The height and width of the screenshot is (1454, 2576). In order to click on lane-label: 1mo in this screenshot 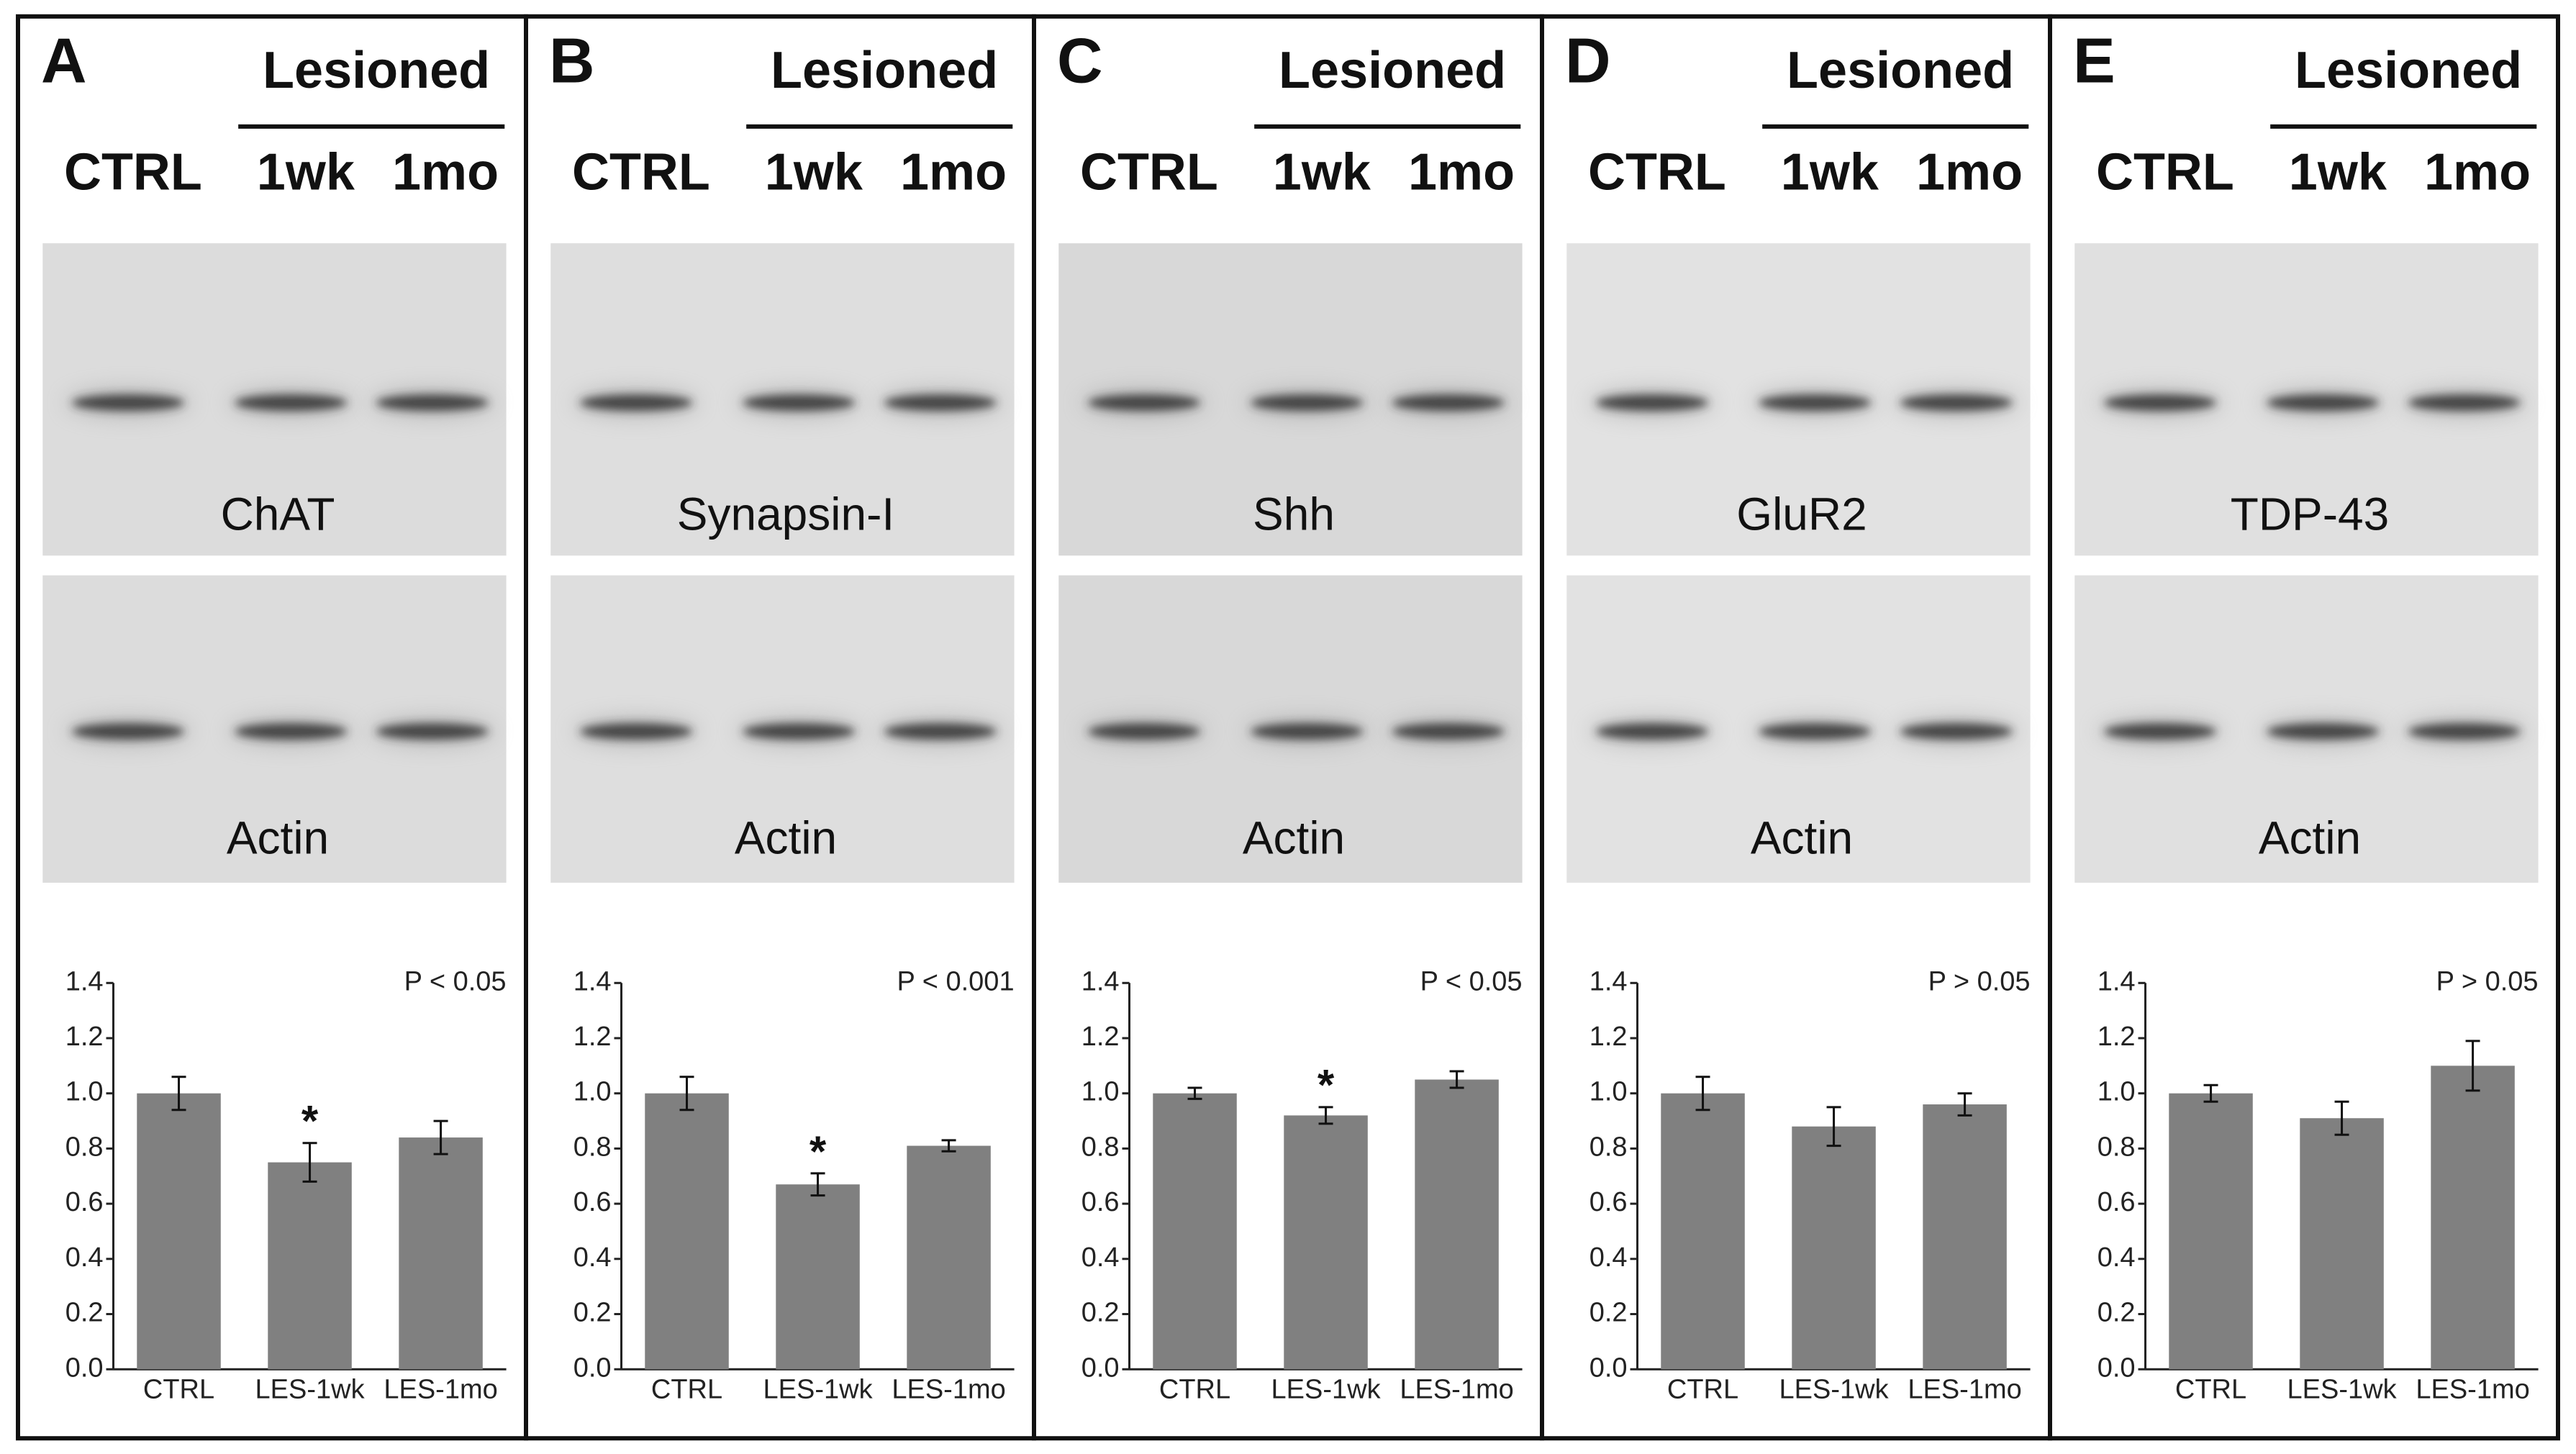, I will do `click(445, 172)`.